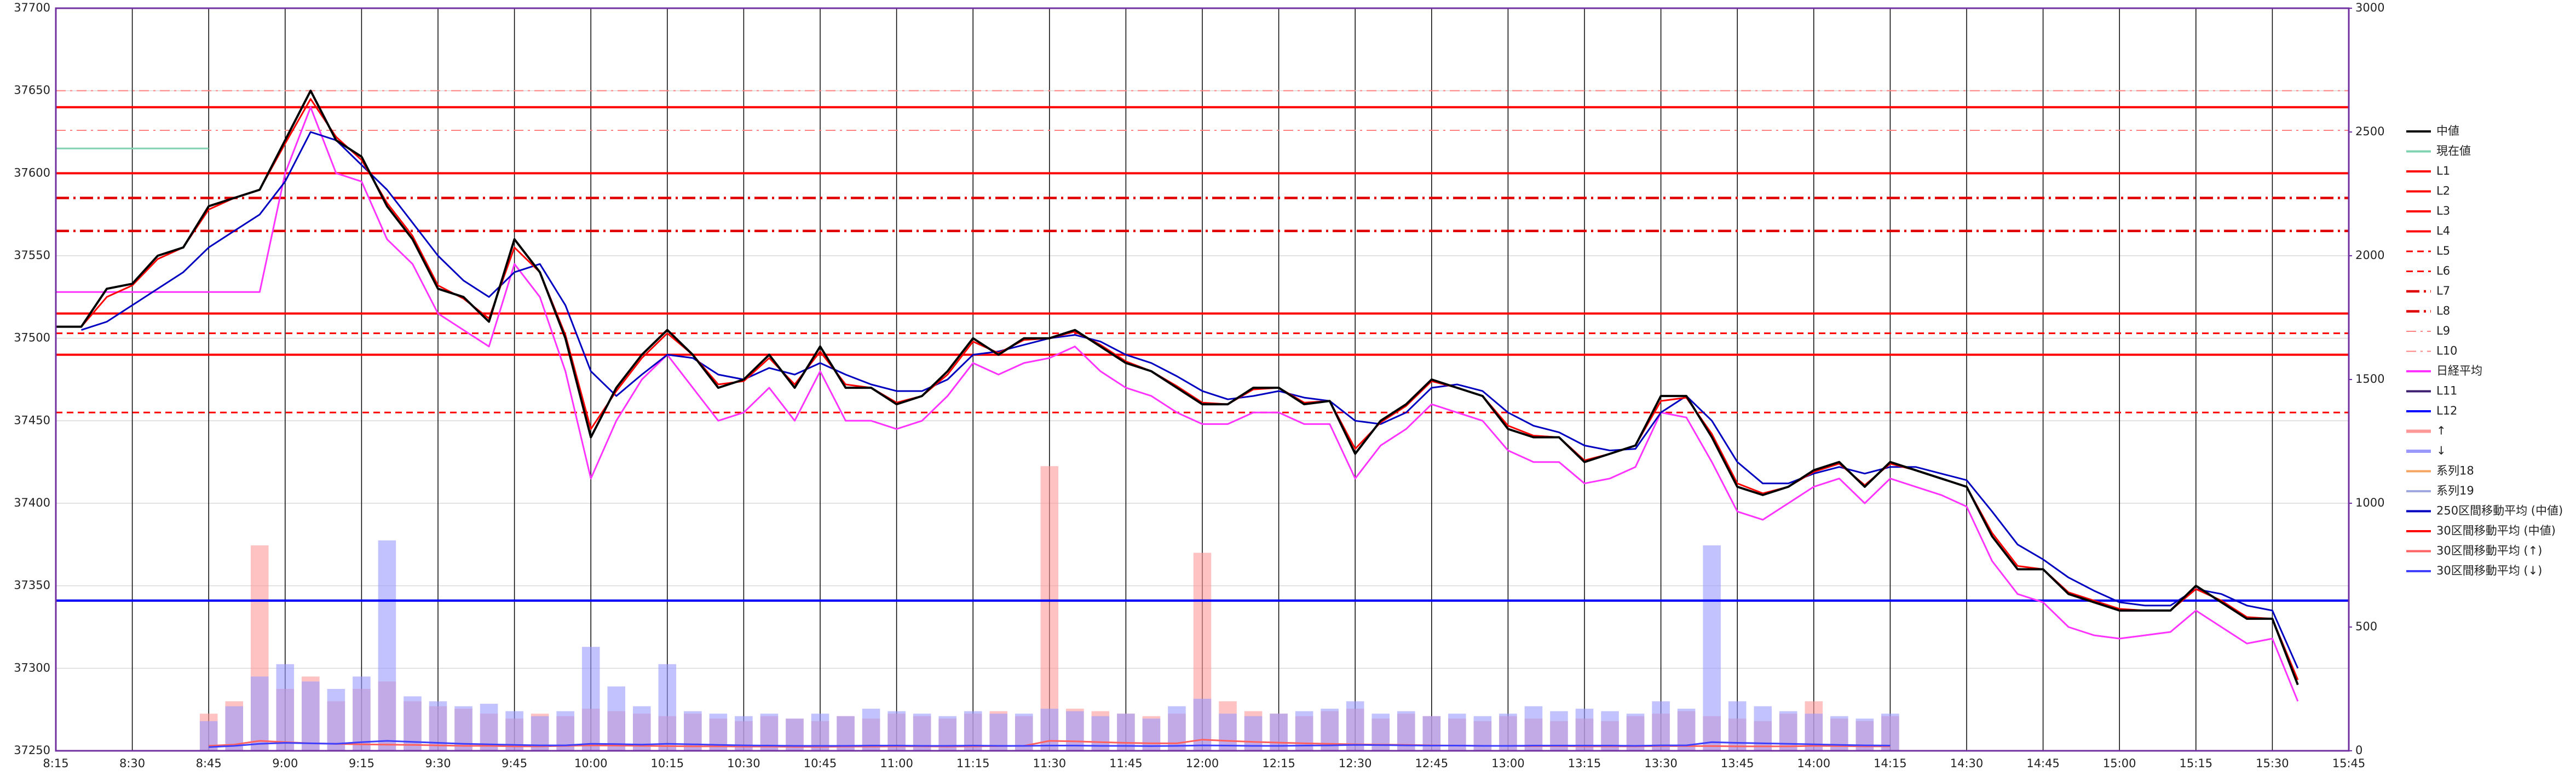  I want to click on legend-label: 系列18, so click(2455, 471).